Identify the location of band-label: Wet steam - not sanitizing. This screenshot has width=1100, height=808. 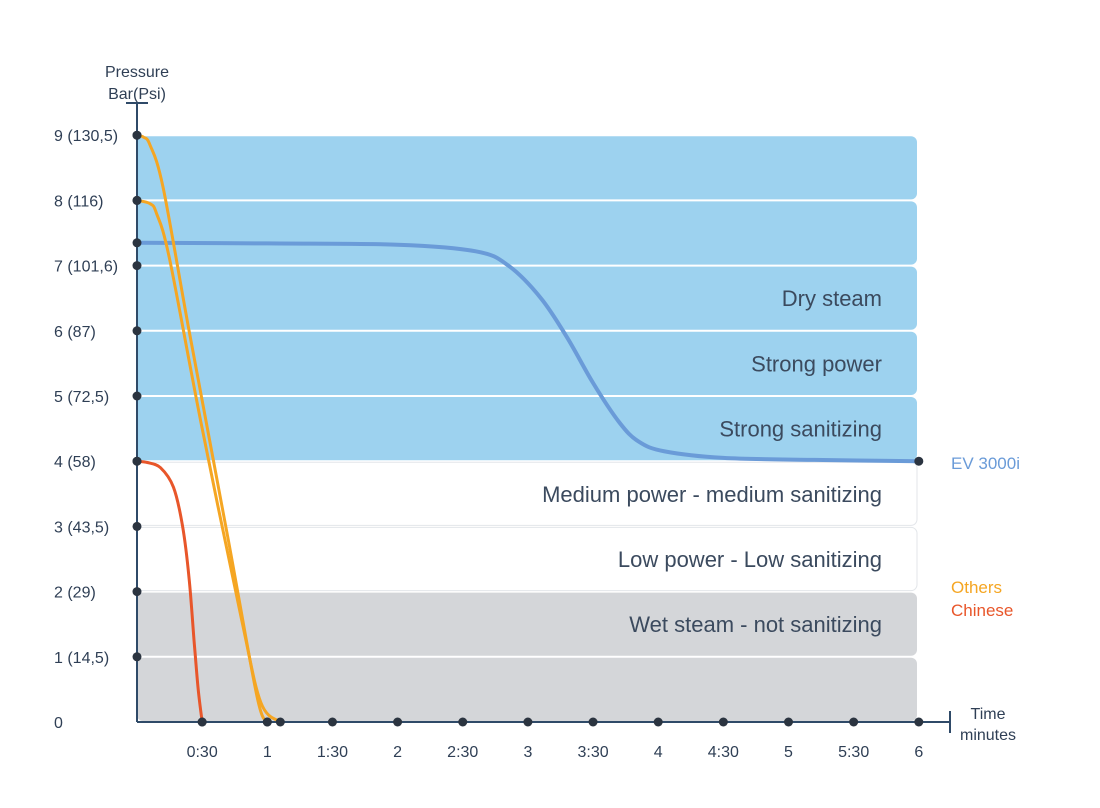
(755, 624).